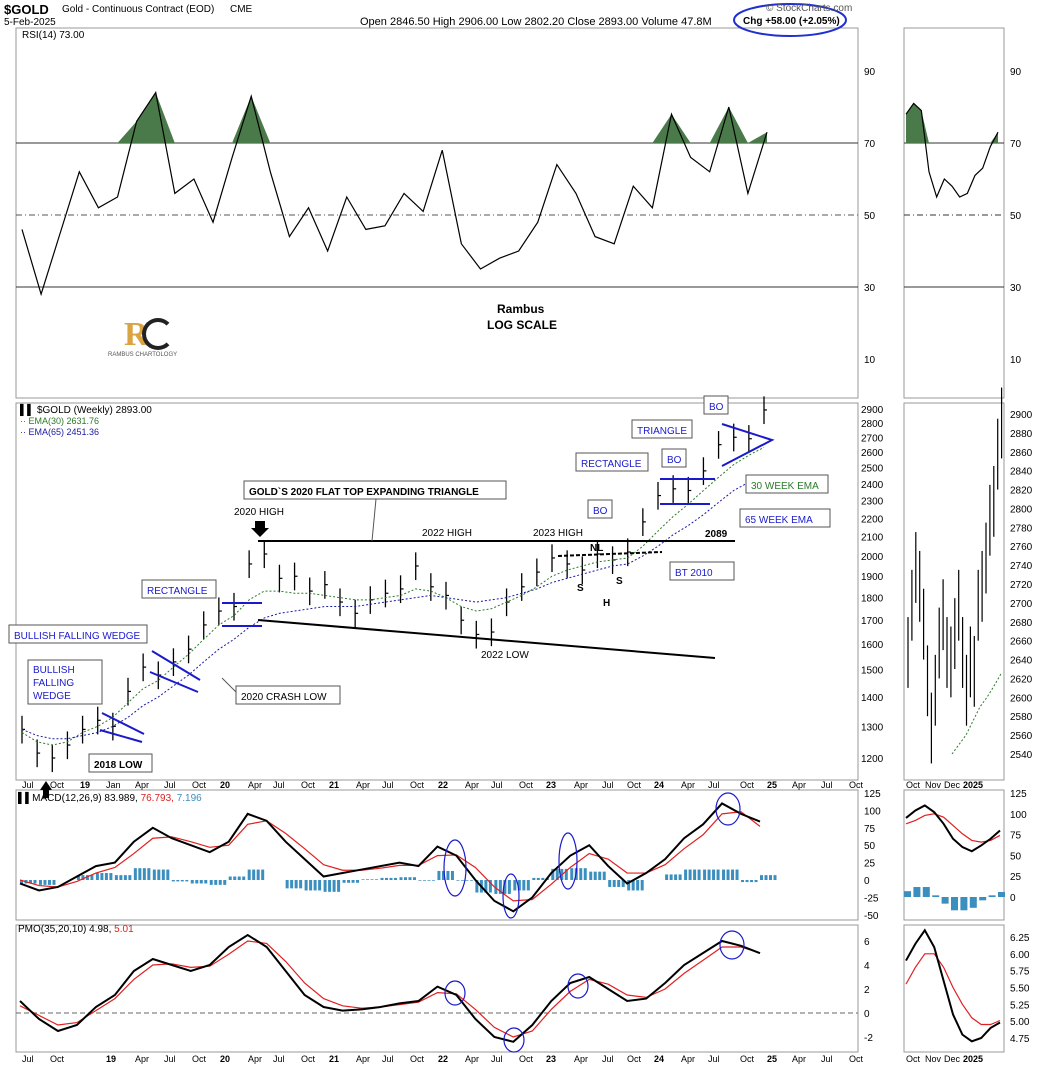  What do you see at coordinates (688, 1059) in the screenshot?
I see `x-axis-label-bottom: Apr` at bounding box center [688, 1059].